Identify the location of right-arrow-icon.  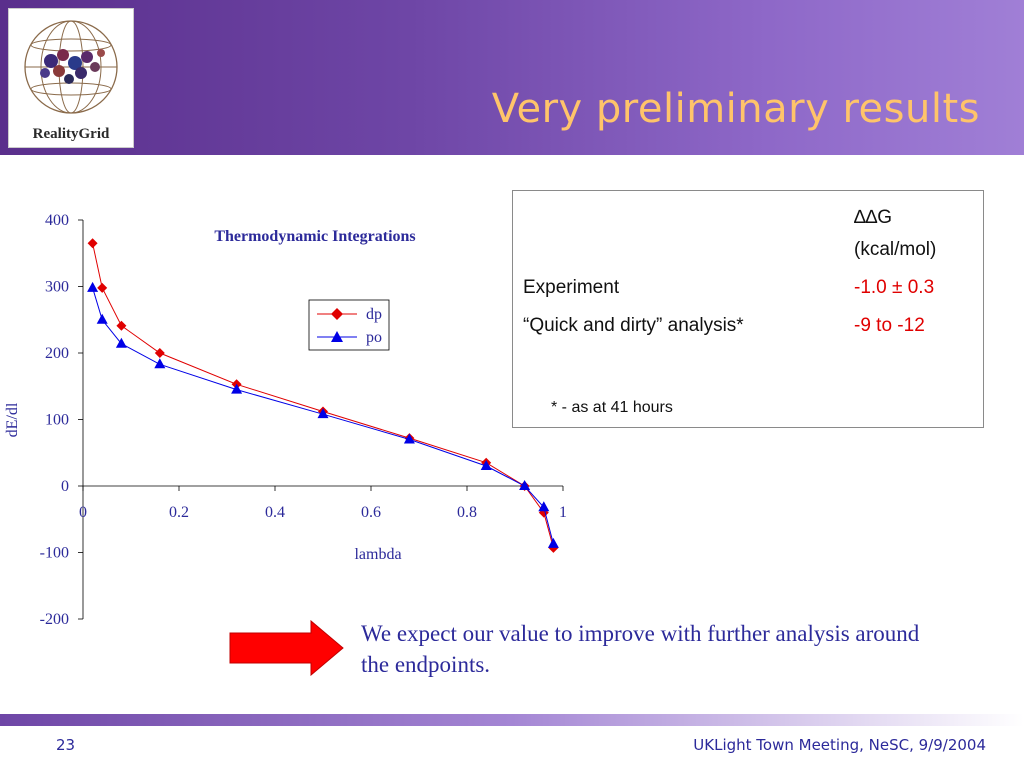
(286, 648).